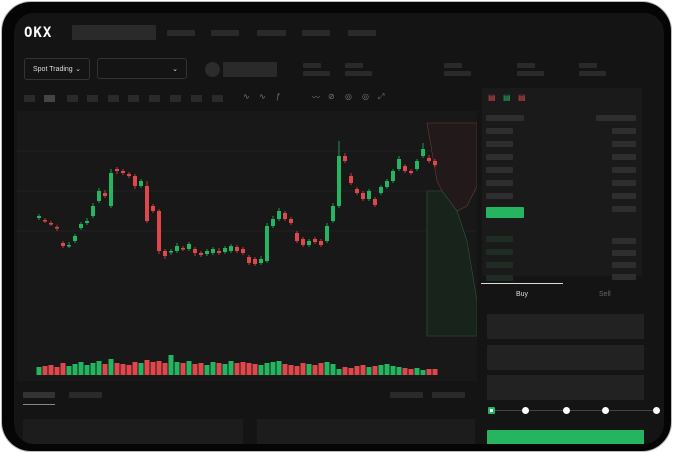  I want to click on buy-tab-indicator, so click(522, 283).